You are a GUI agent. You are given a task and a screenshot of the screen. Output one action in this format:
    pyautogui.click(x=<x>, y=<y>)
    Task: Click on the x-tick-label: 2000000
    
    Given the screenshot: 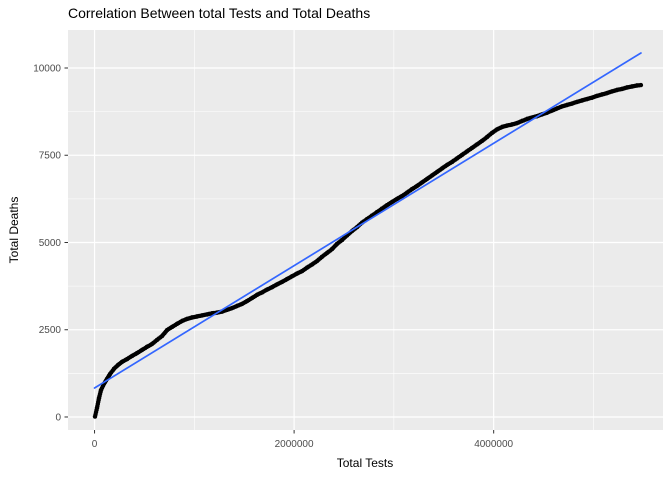 What is the action you would take?
    pyautogui.click(x=294, y=444)
    